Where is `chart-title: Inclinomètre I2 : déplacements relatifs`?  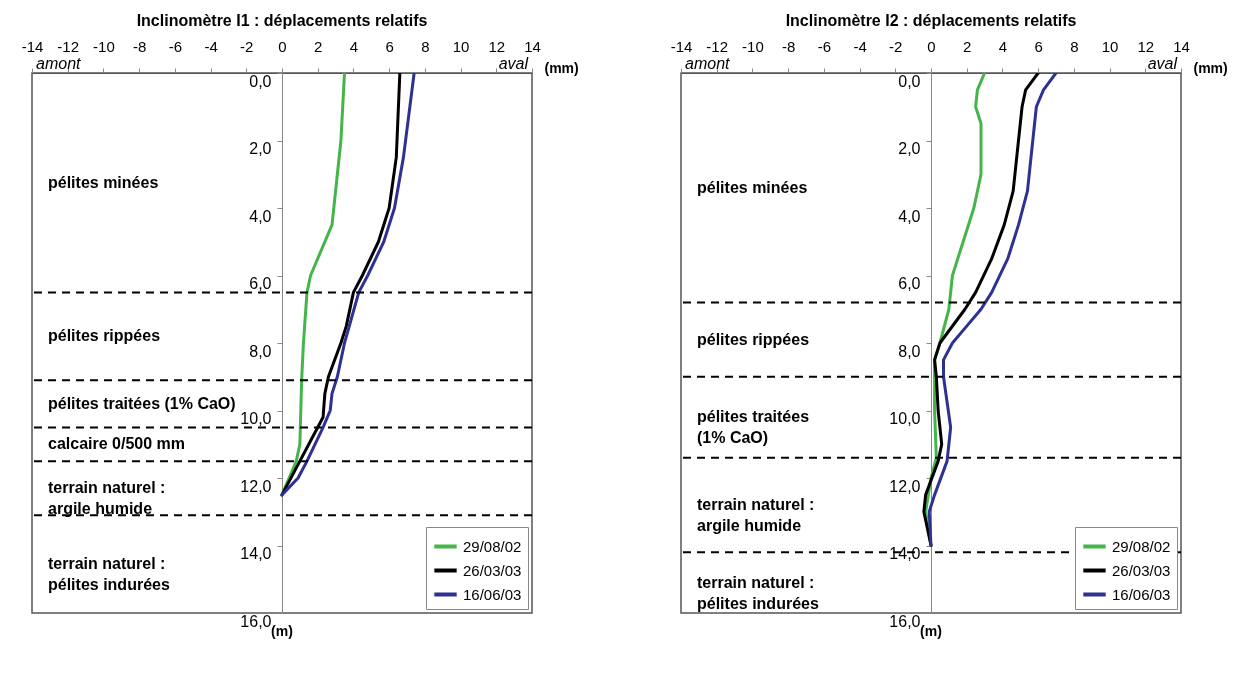 chart-title: Inclinomètre I2 : déplacements relatifs is located at coordinates (931, 20).